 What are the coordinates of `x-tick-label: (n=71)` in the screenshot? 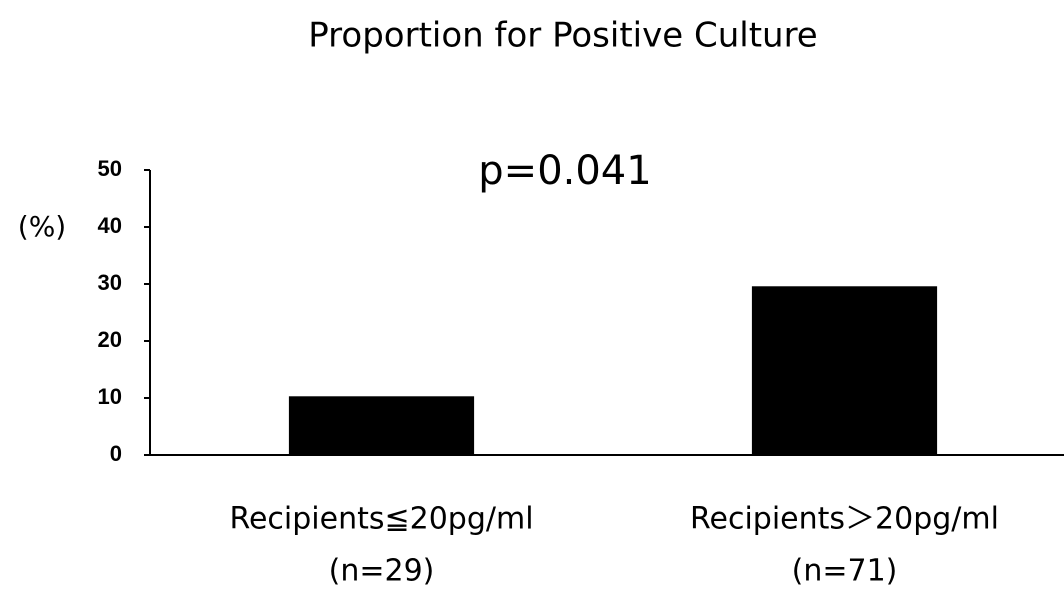 It's located at (845, 571).